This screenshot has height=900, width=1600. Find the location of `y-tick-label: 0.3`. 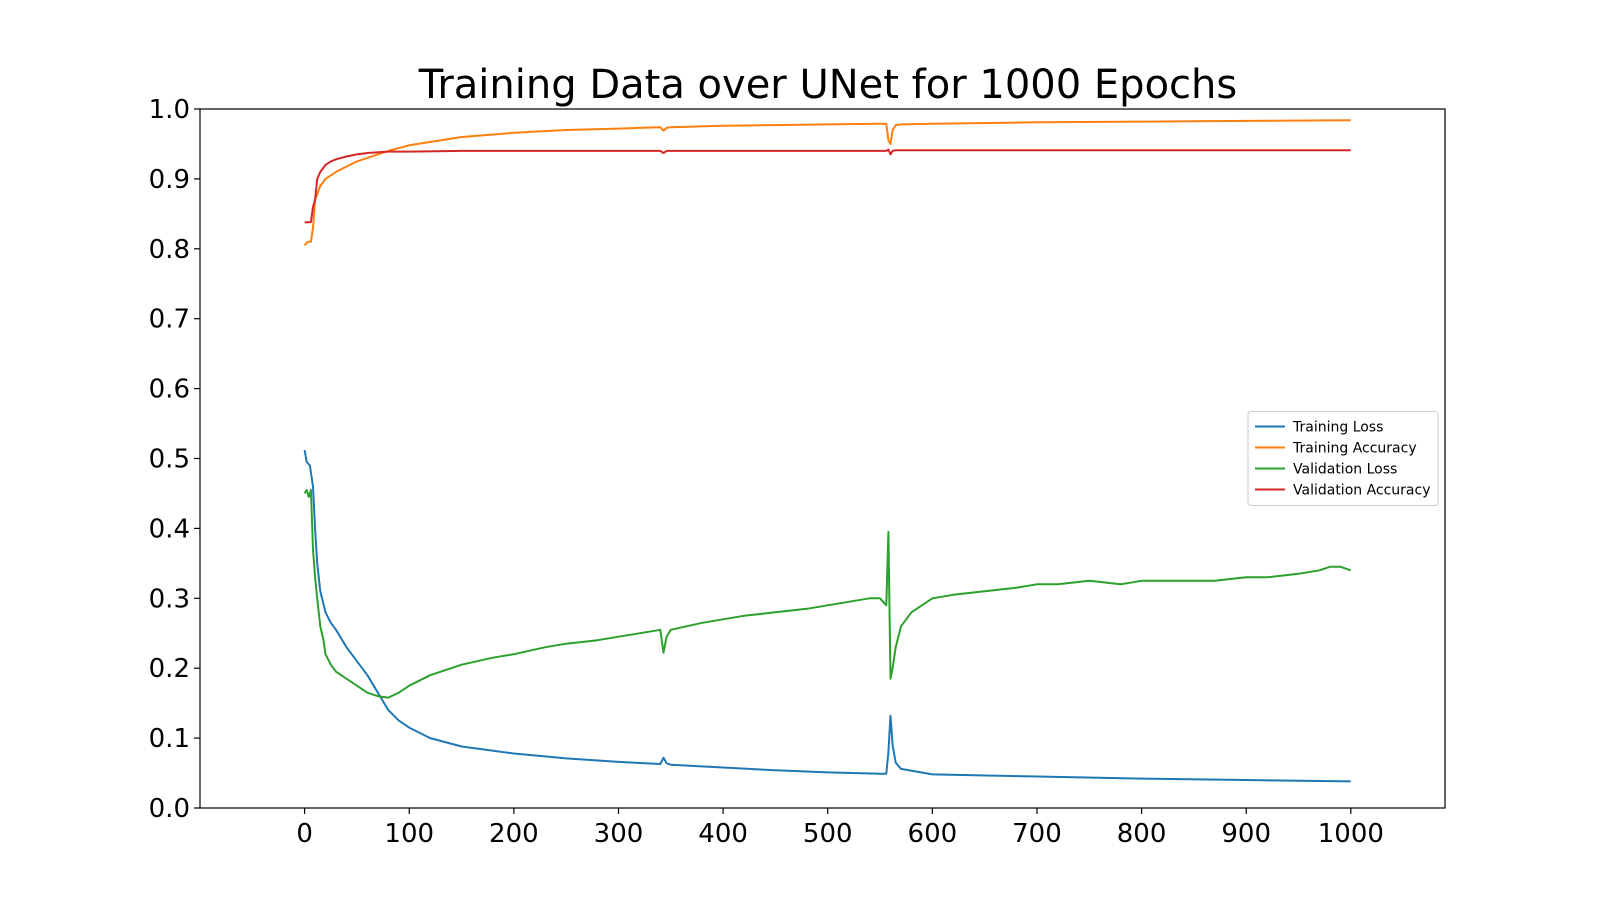

y-tick-label: 0.3 is located at coordinates (169, 599).